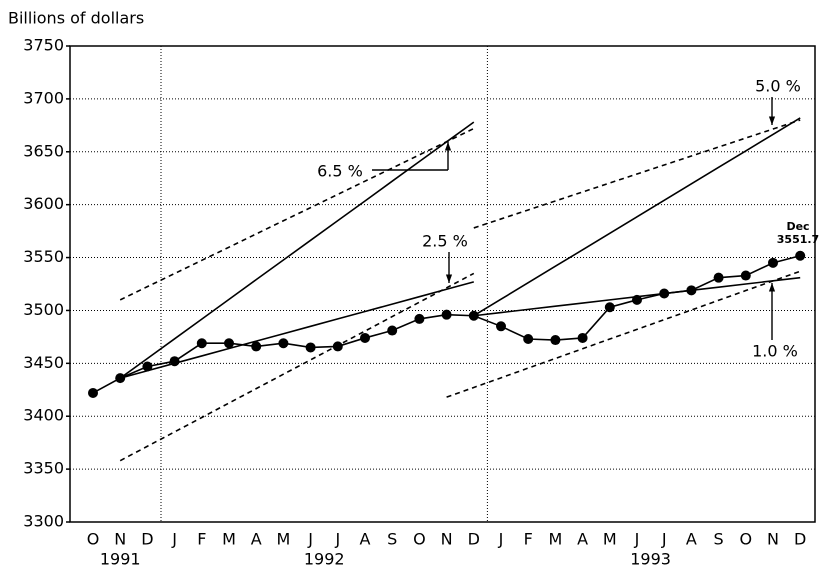 The image size is (820, 571). I want to click on annotation: 5.0 %, so click(778, 86).